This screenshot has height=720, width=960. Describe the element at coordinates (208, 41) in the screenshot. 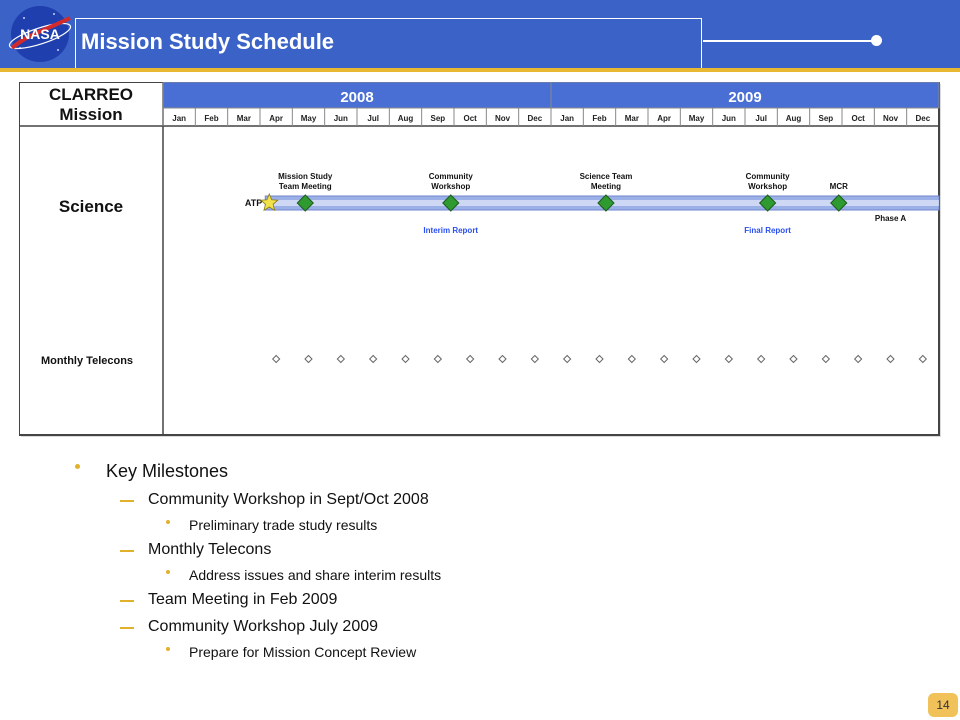

I see `page-title: Mission Study Schedule` at that location.